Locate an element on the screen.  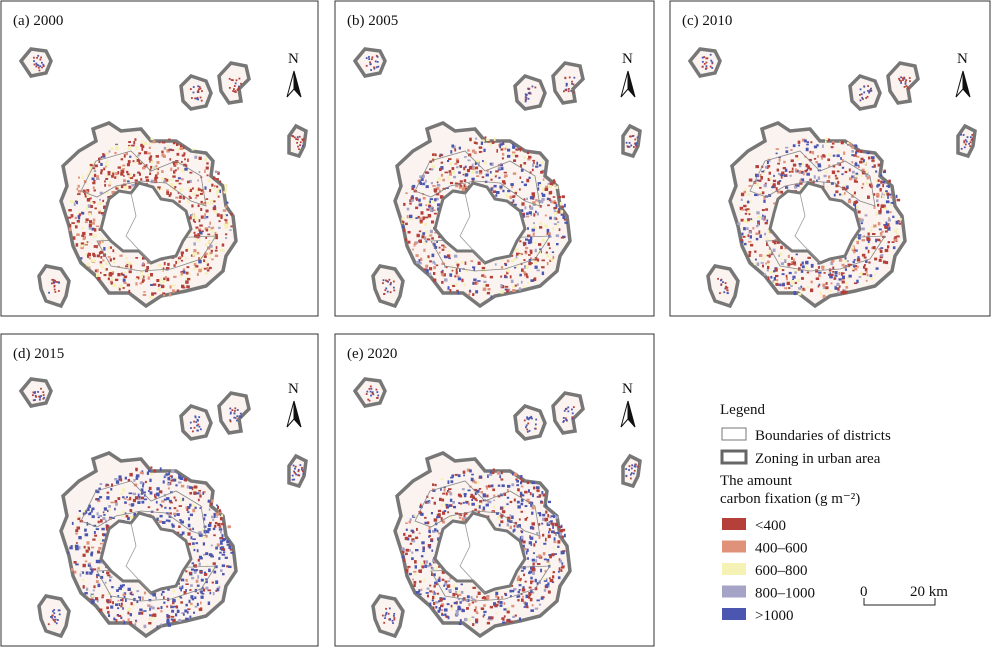
scale-bar: 0 20 km is located at coordinates (904, 595).